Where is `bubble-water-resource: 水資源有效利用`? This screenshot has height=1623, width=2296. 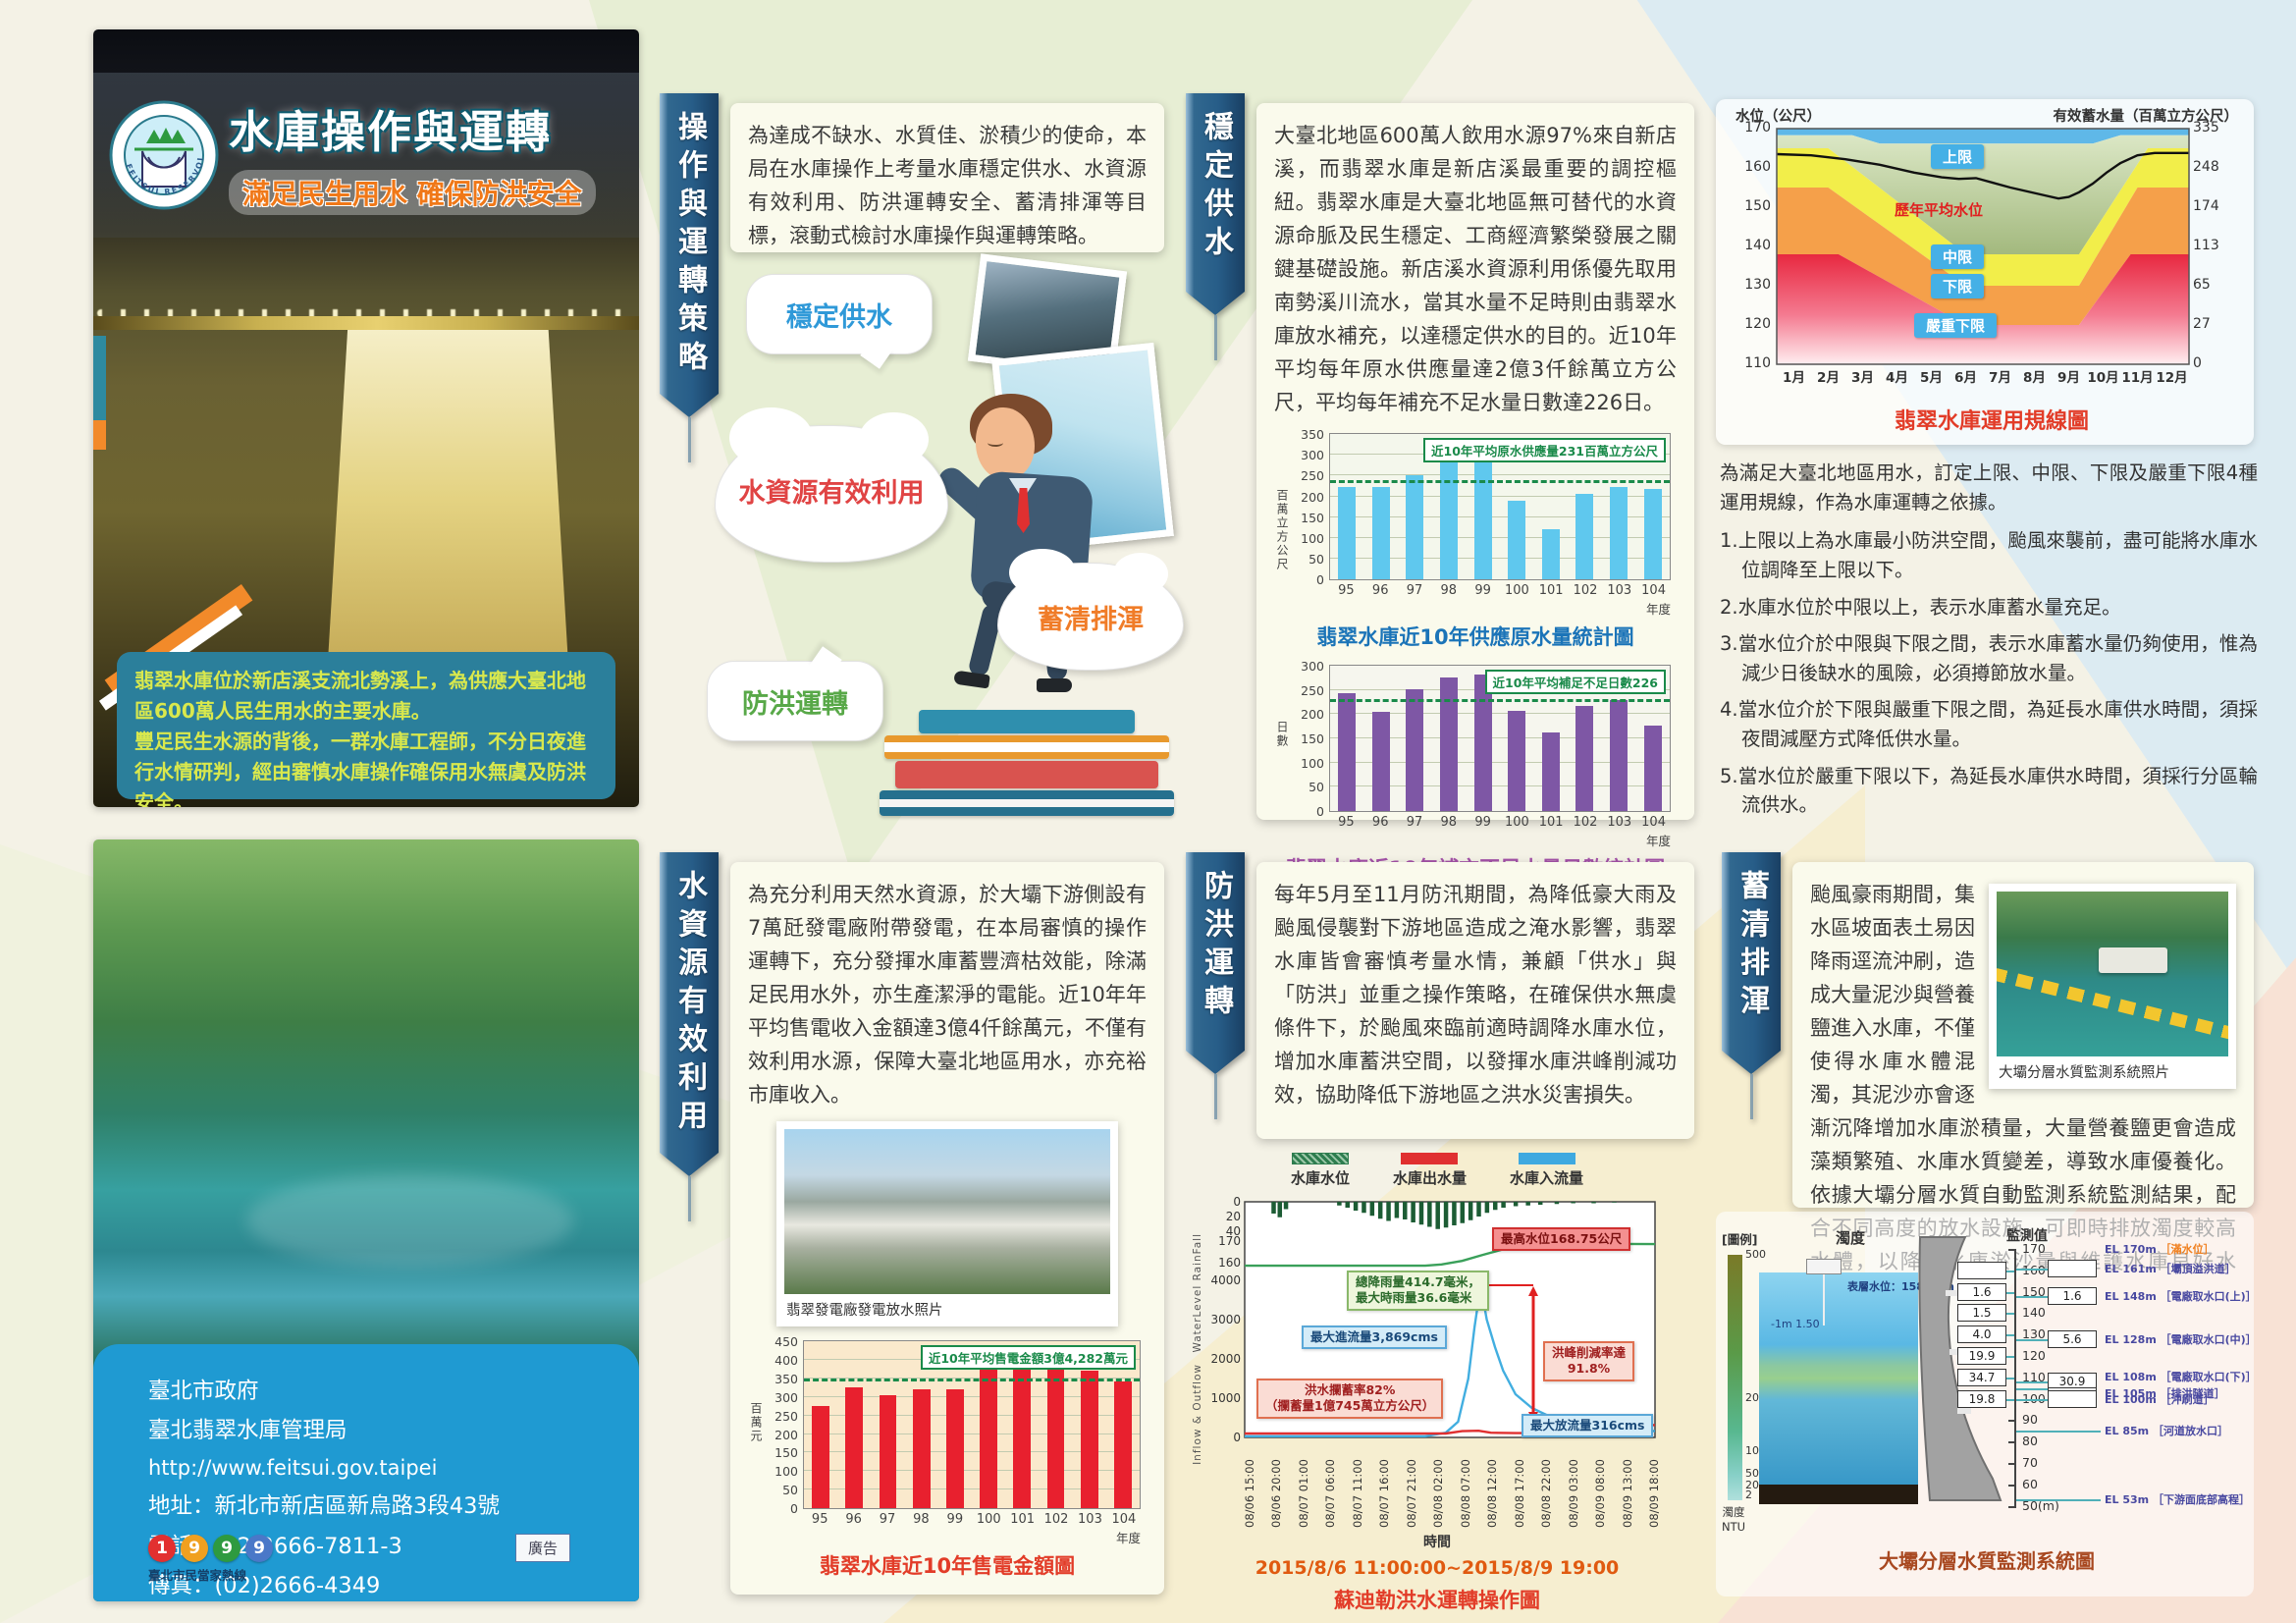 bubble-water-resource: 水資源有效利用 is located at coordinates (831, 484).